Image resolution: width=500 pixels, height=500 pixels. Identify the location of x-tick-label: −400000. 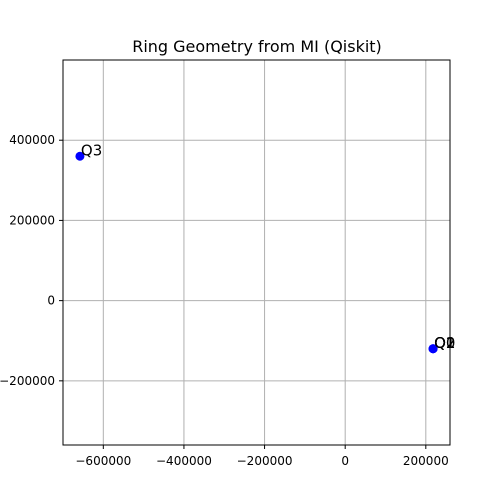
(184, 461).